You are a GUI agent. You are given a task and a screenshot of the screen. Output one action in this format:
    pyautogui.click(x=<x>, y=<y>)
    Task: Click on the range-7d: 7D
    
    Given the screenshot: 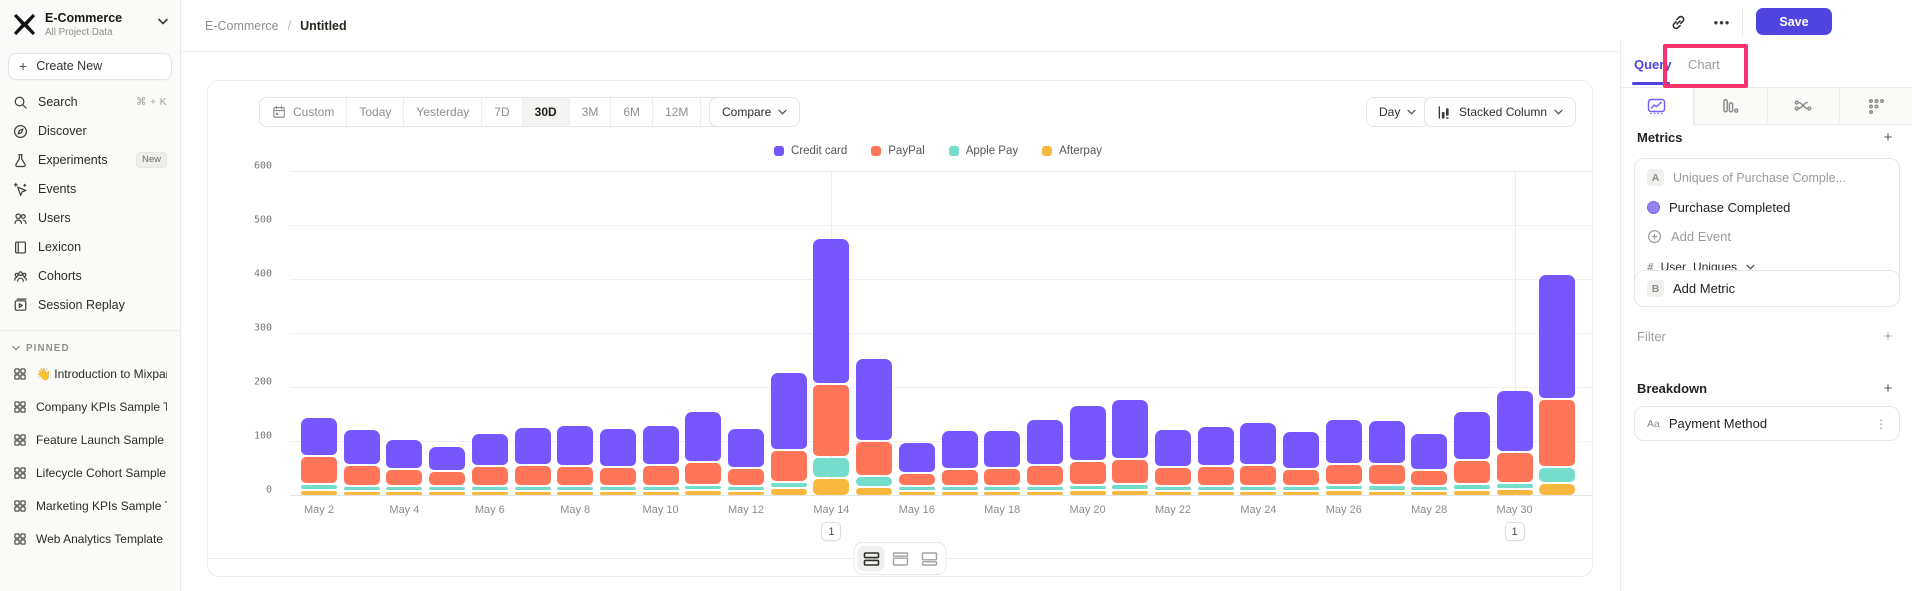 What is the action you would take?
    pyautogui.click(x=502, y=112)
    